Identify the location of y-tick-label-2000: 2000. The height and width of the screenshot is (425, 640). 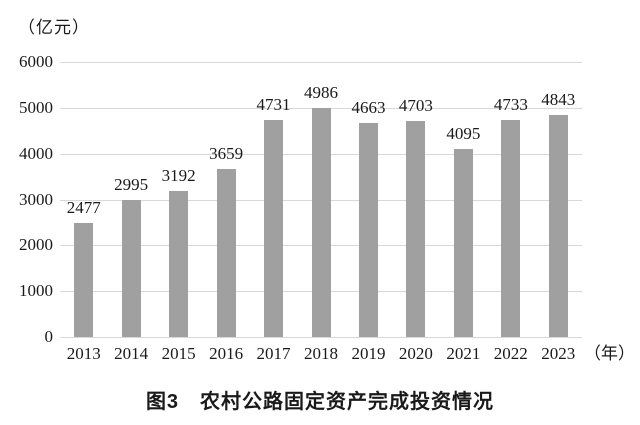
(36, 245).